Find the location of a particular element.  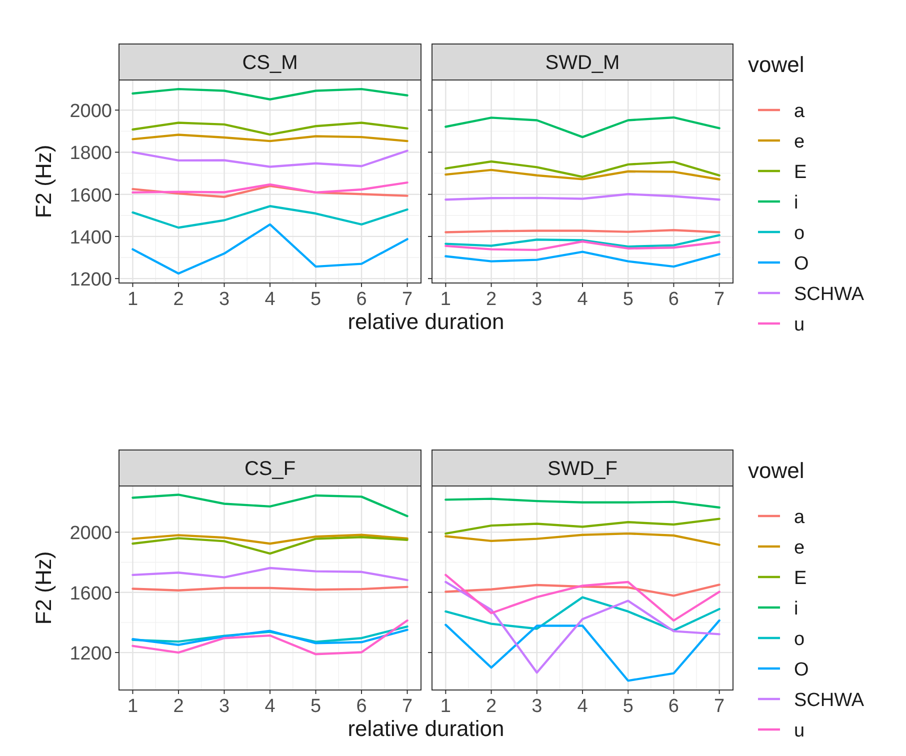

chart-title: CS_F is located at coordinates (270, 469).